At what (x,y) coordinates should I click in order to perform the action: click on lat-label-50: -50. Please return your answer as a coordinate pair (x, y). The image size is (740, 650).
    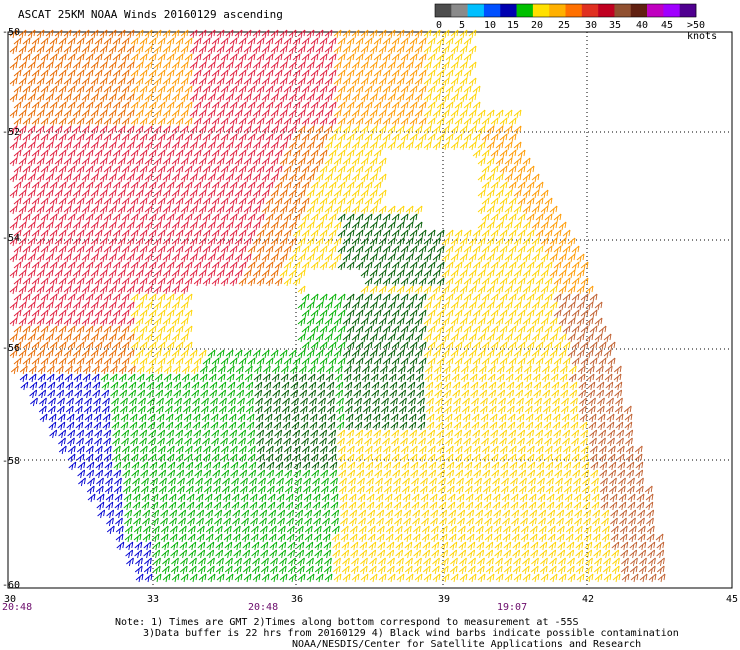
    Looking at the image, I should click on (11, 32).